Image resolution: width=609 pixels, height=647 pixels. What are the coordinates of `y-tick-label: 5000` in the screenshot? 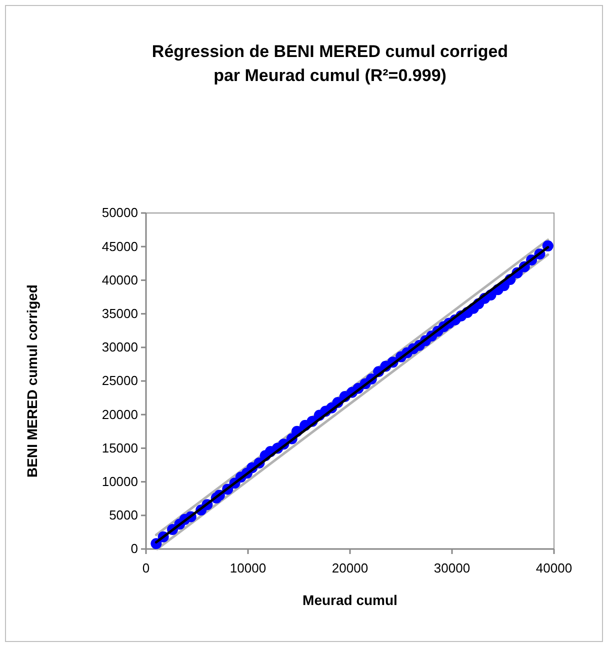 It's located at (123, 515).